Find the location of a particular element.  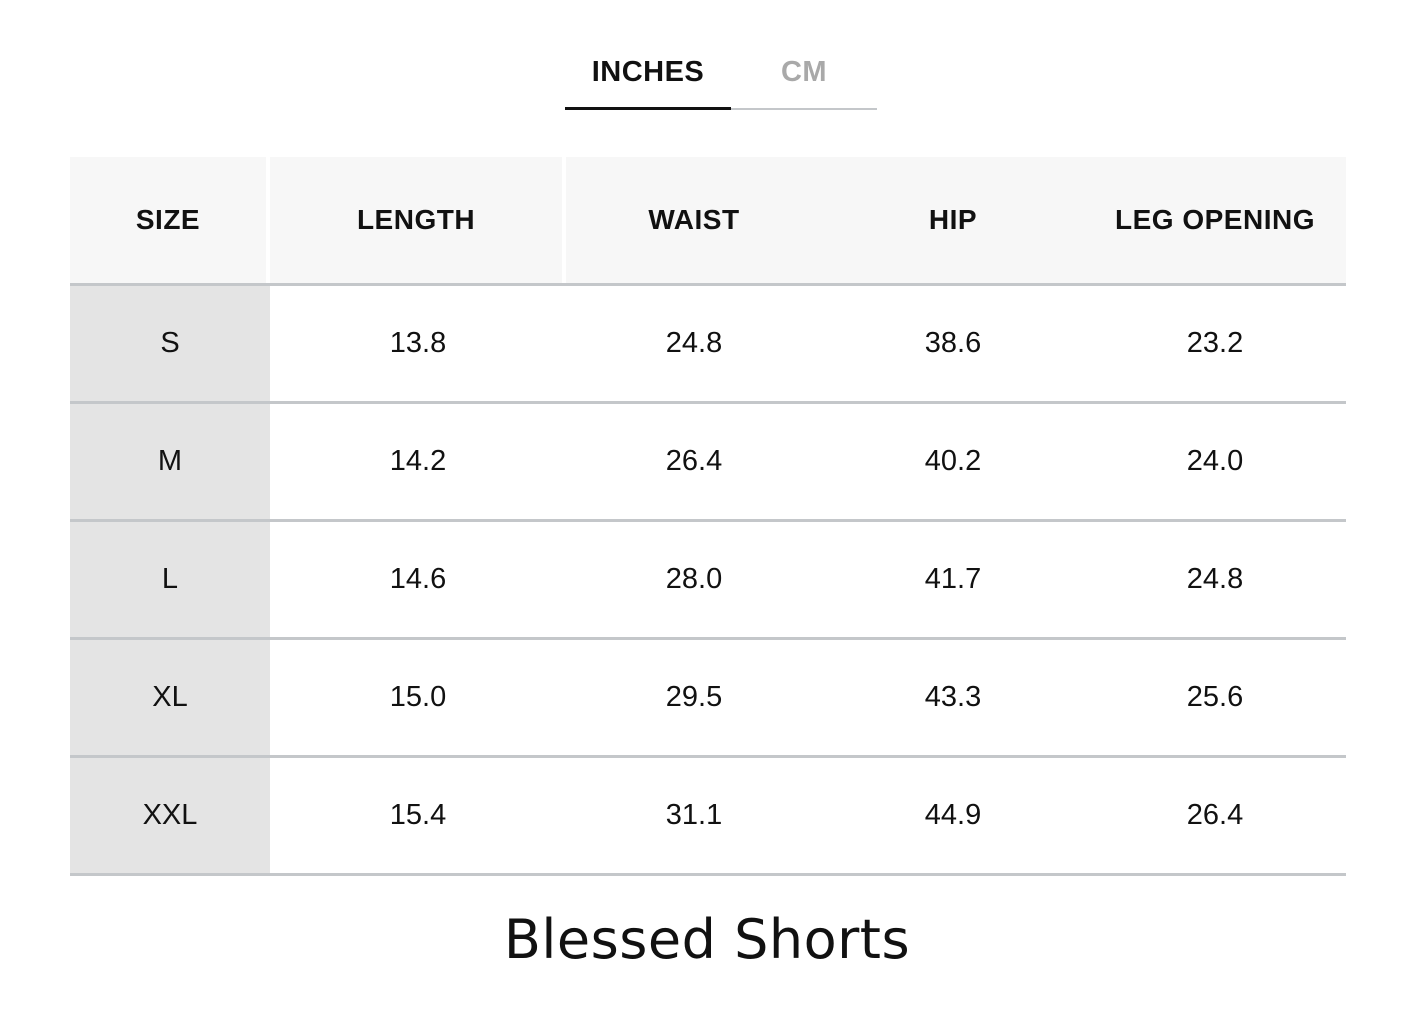

cell-hip: 44.9 is located at coordinates (953, 815).